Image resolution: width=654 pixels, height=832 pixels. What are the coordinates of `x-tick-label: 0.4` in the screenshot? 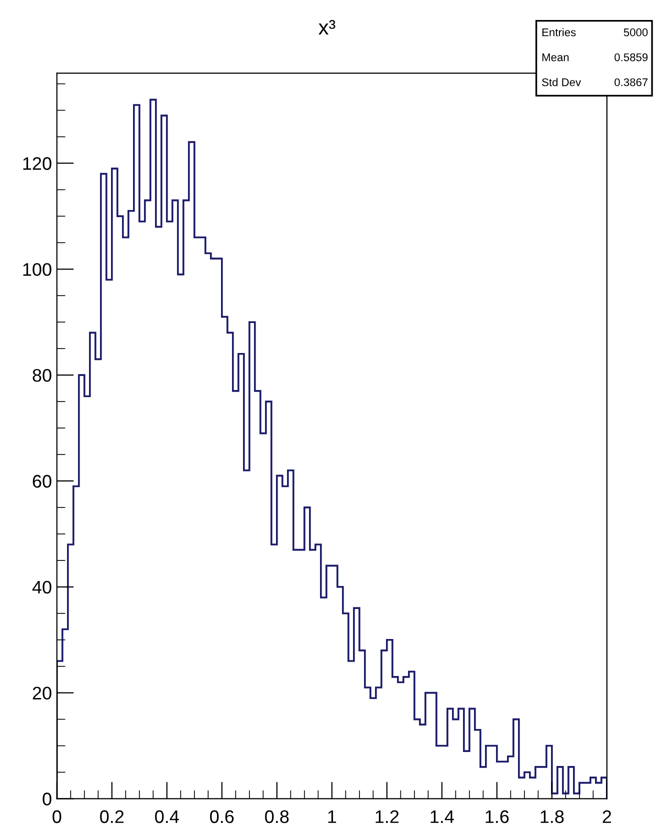 It's located at (167, 817).